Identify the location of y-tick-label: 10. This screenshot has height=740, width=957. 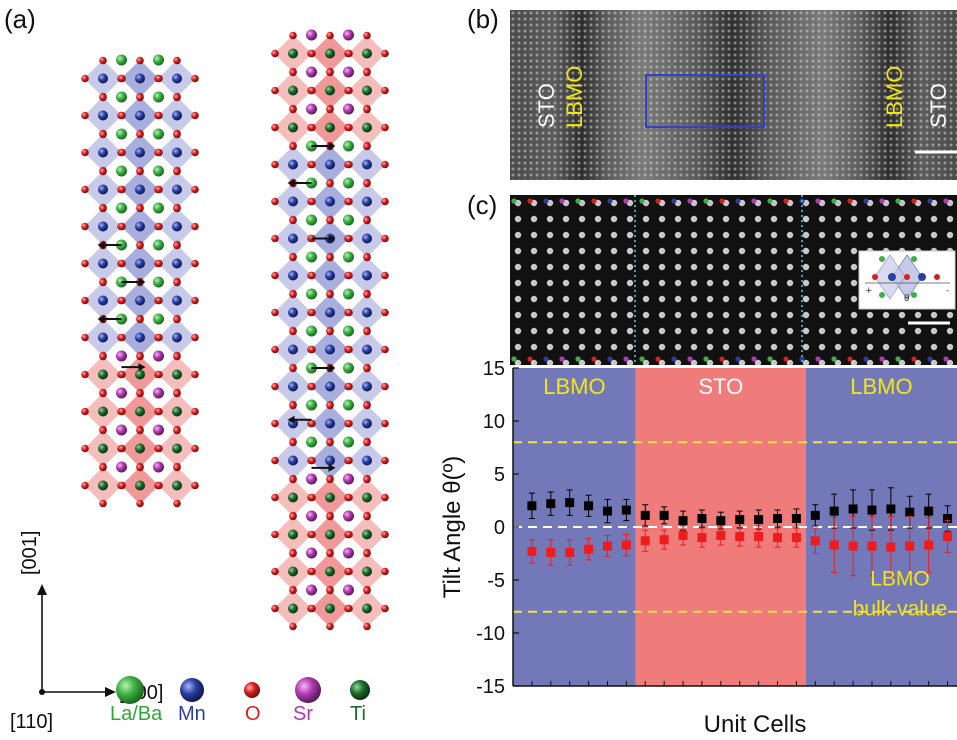
(494, 422).